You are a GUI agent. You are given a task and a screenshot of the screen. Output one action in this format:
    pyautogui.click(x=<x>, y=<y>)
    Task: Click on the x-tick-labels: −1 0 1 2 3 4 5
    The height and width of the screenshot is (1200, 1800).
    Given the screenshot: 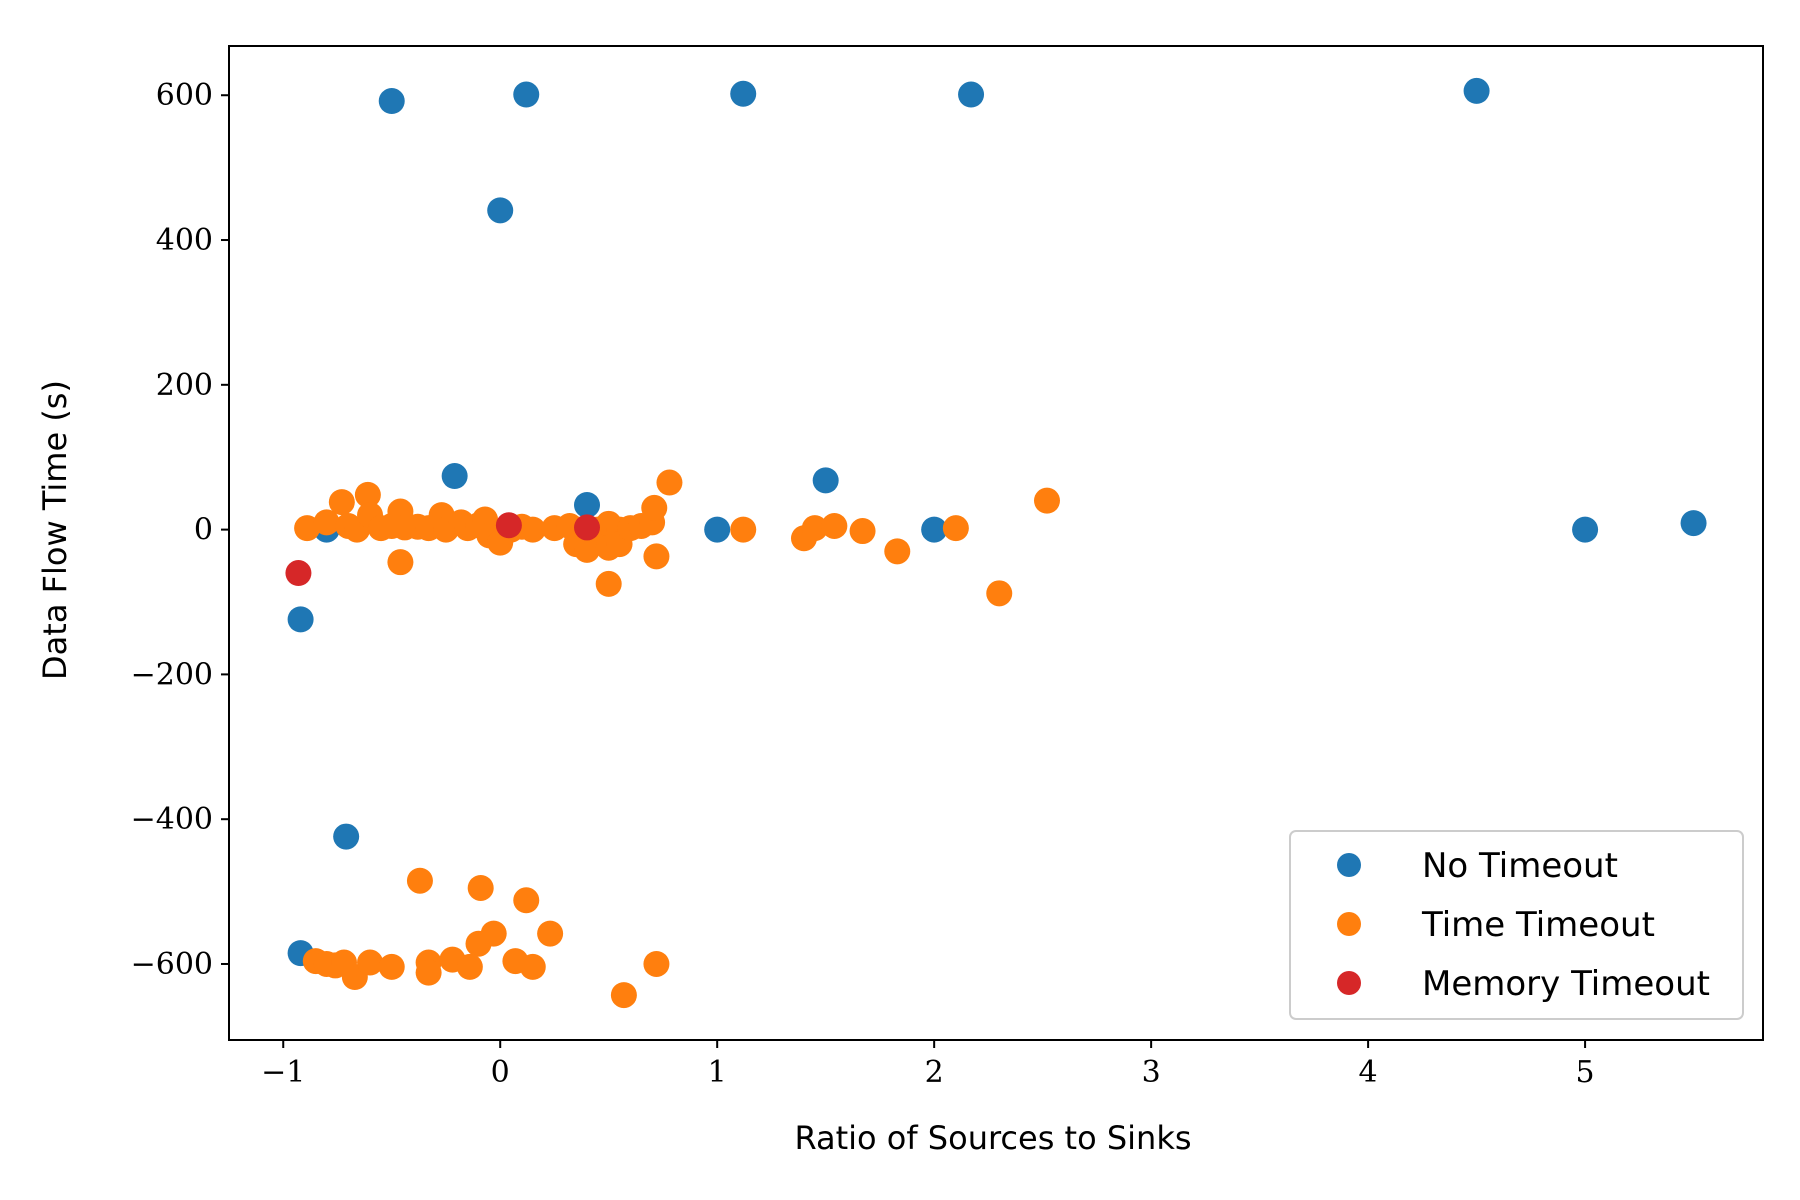 What is the action you would take?
    pyautogui.click(x=928, y=1072)
    